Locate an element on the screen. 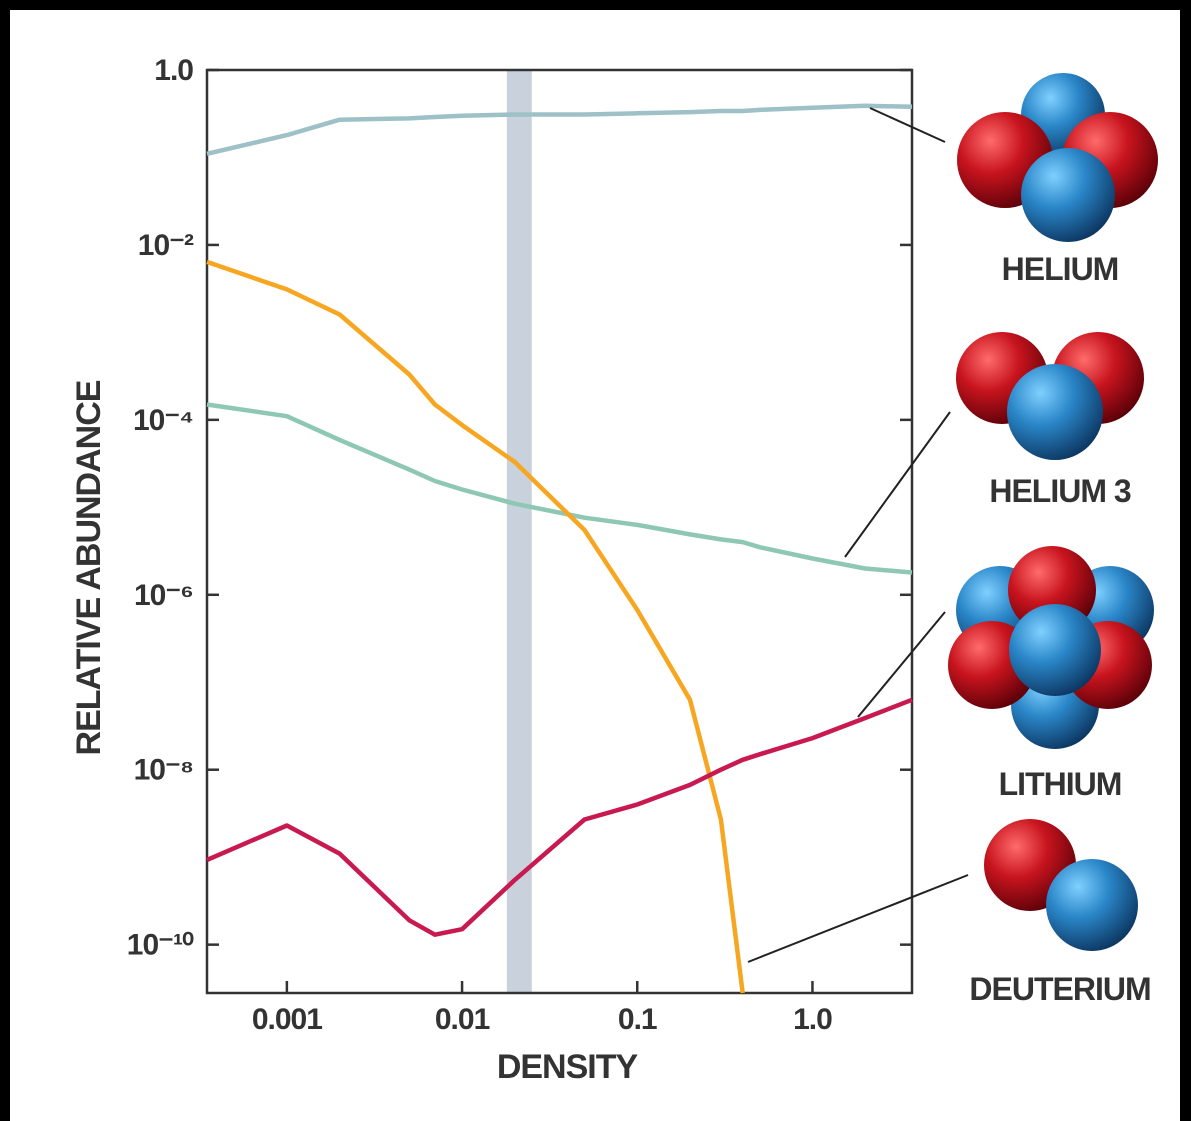  atom-label: HELIUM 3 is located at coordinates (1060, 491).